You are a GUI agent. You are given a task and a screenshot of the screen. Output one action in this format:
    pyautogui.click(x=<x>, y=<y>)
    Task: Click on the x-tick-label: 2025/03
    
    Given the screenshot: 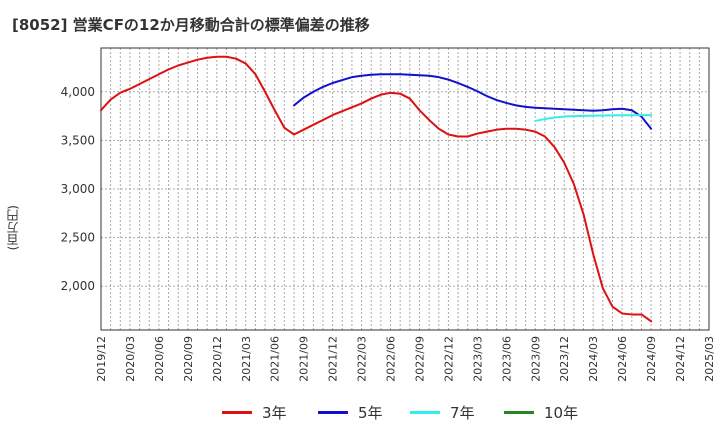 What is the action you would take?
    pyautogui.click(x=709, y=359)
    